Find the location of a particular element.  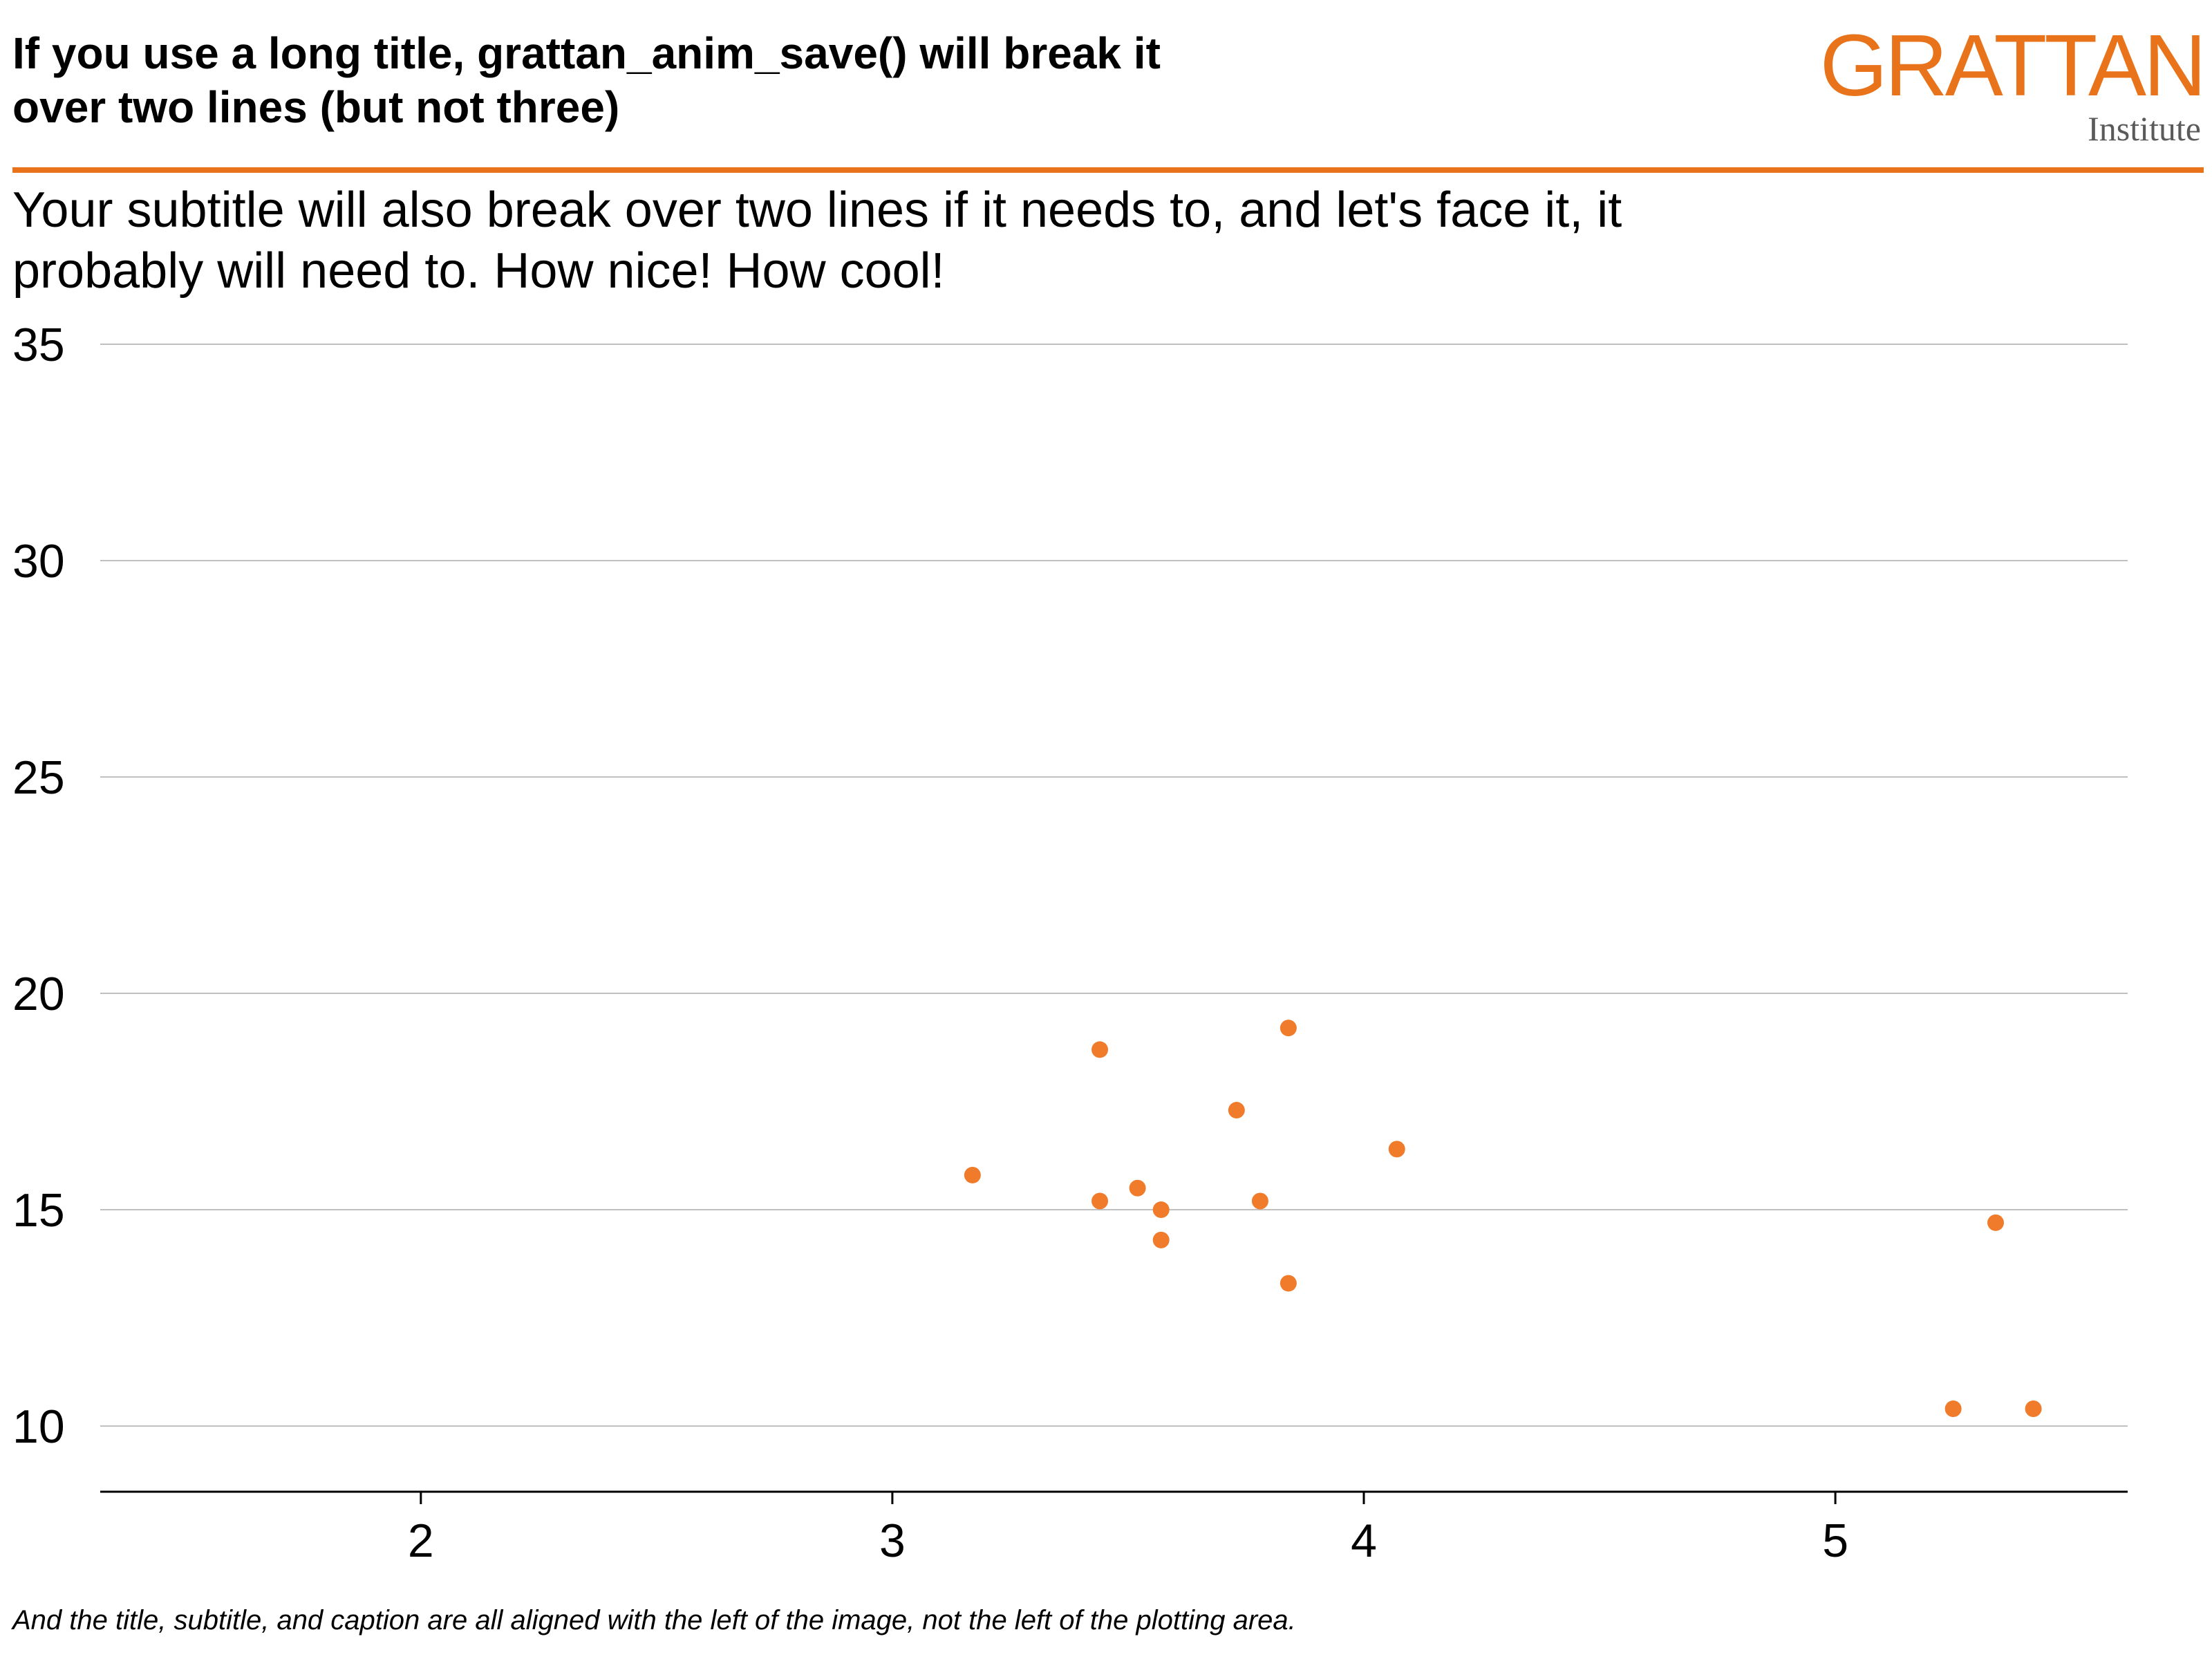

x-tick-labels: 2 3 4 5 is located at coordinates (1128, 1530).